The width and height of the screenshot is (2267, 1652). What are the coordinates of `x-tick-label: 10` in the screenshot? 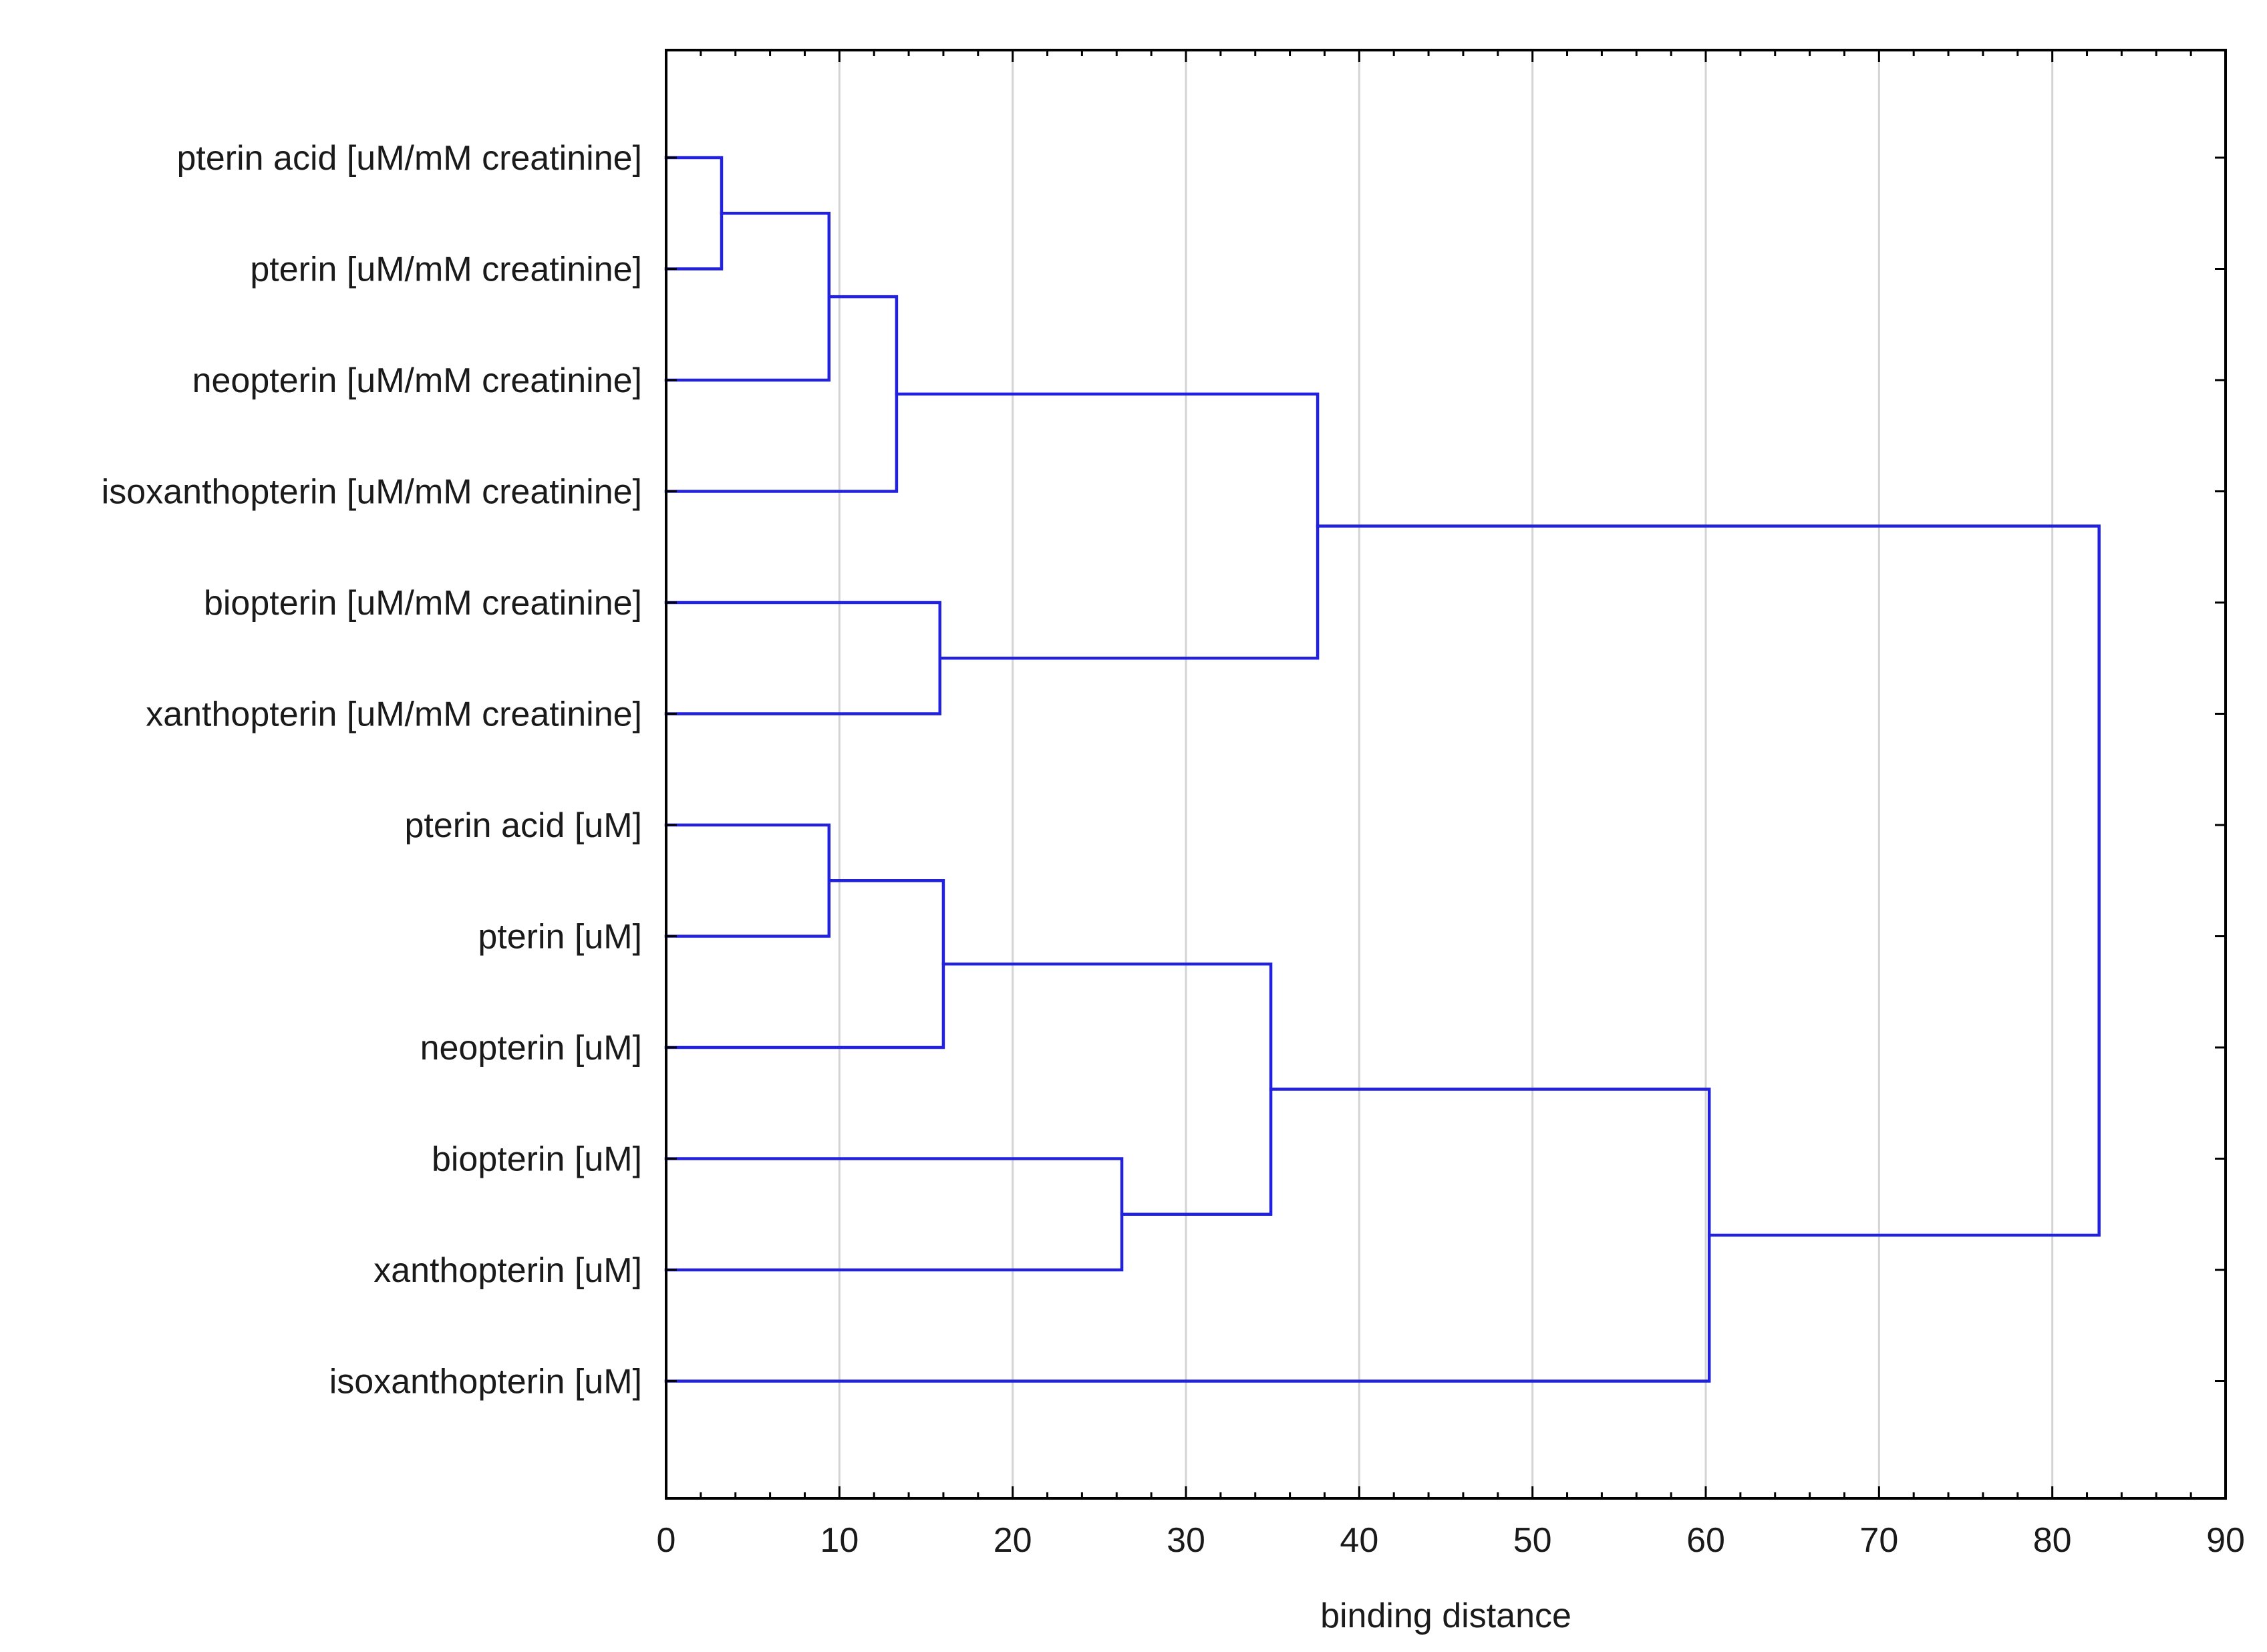 It's located at (840, 1540).